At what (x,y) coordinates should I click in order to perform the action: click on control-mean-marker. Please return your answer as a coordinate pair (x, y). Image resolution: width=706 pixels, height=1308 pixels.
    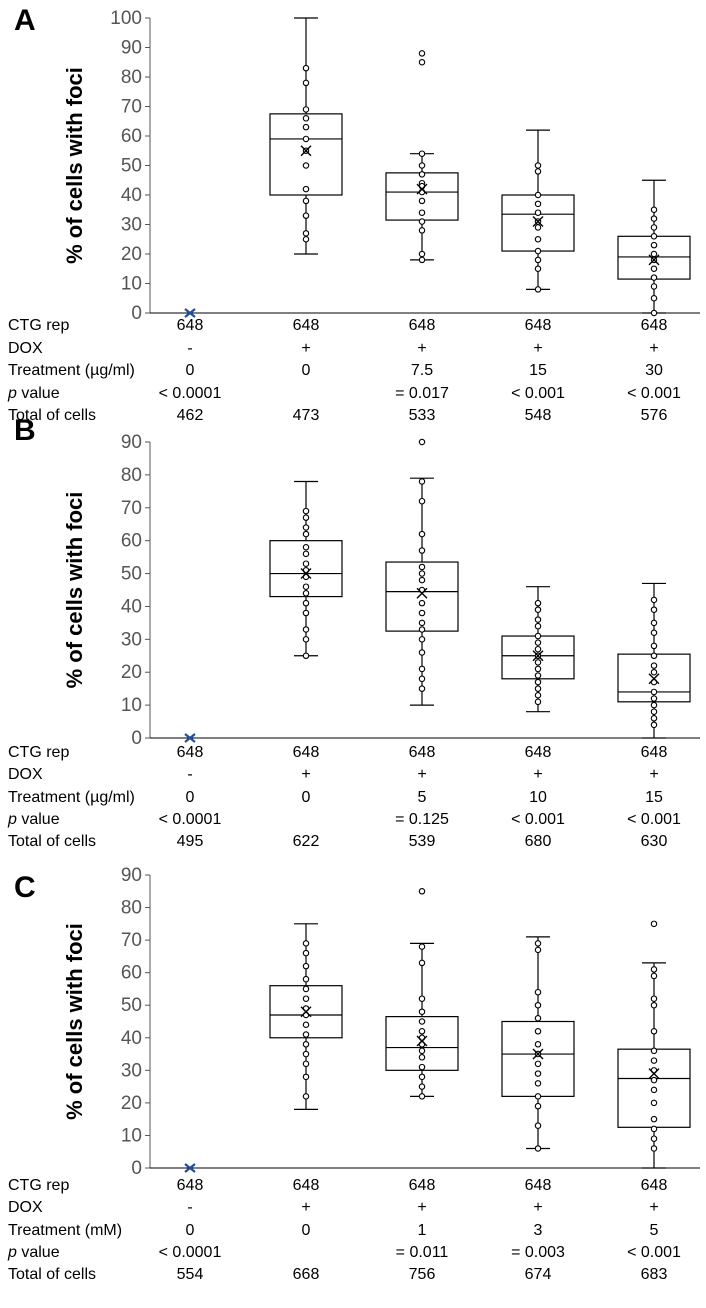
    Looking at the image, I should click on (190, 1168).